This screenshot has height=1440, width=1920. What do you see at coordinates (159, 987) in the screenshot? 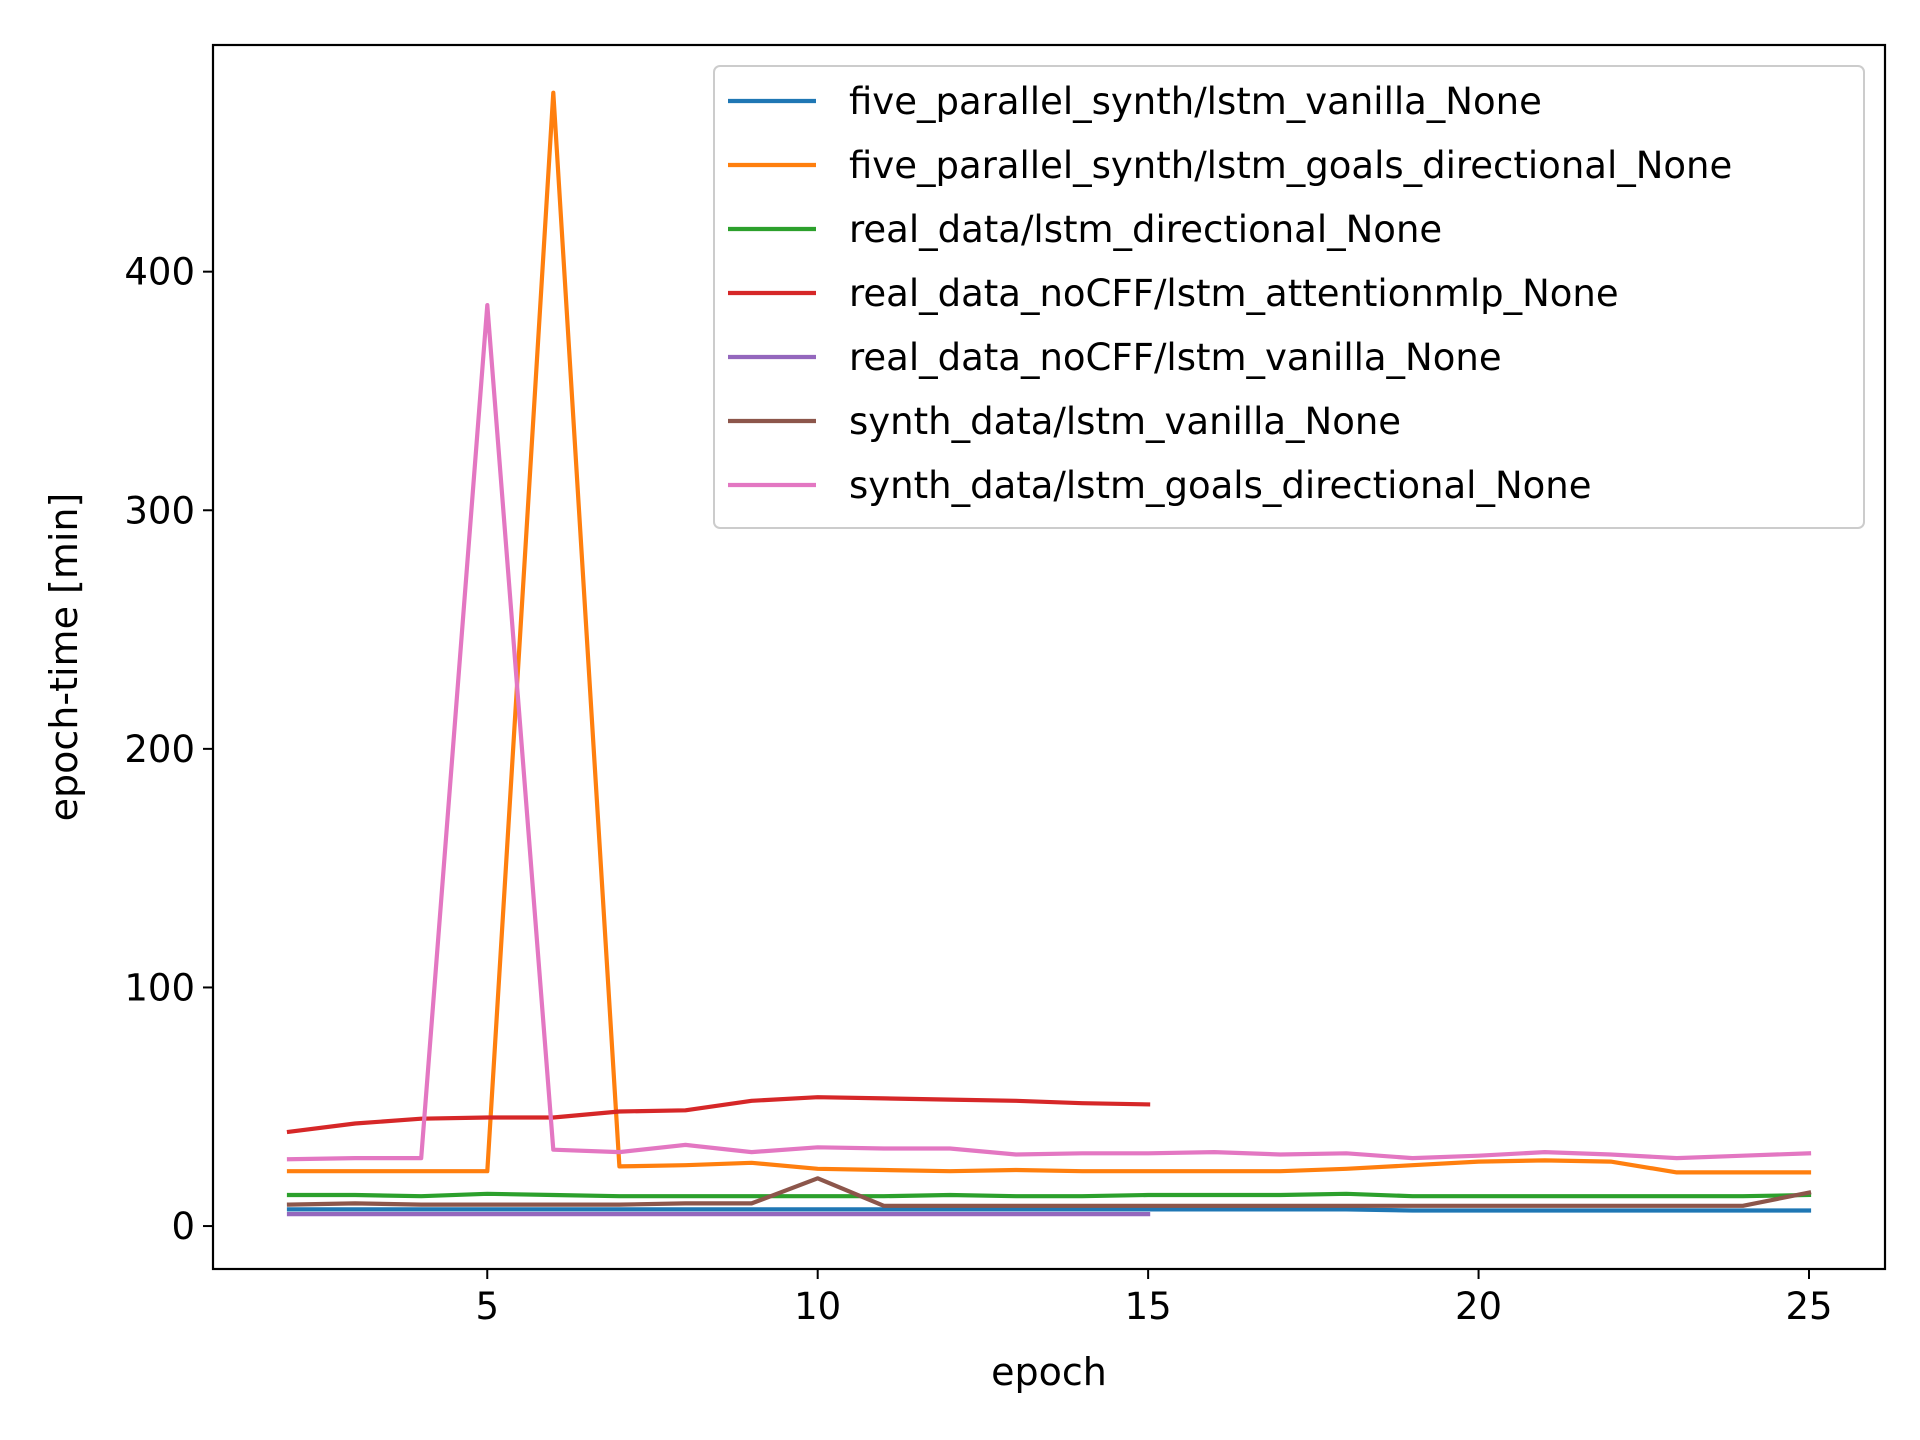
I see `y-tick-label: 100` at bounding box center [159, 987].